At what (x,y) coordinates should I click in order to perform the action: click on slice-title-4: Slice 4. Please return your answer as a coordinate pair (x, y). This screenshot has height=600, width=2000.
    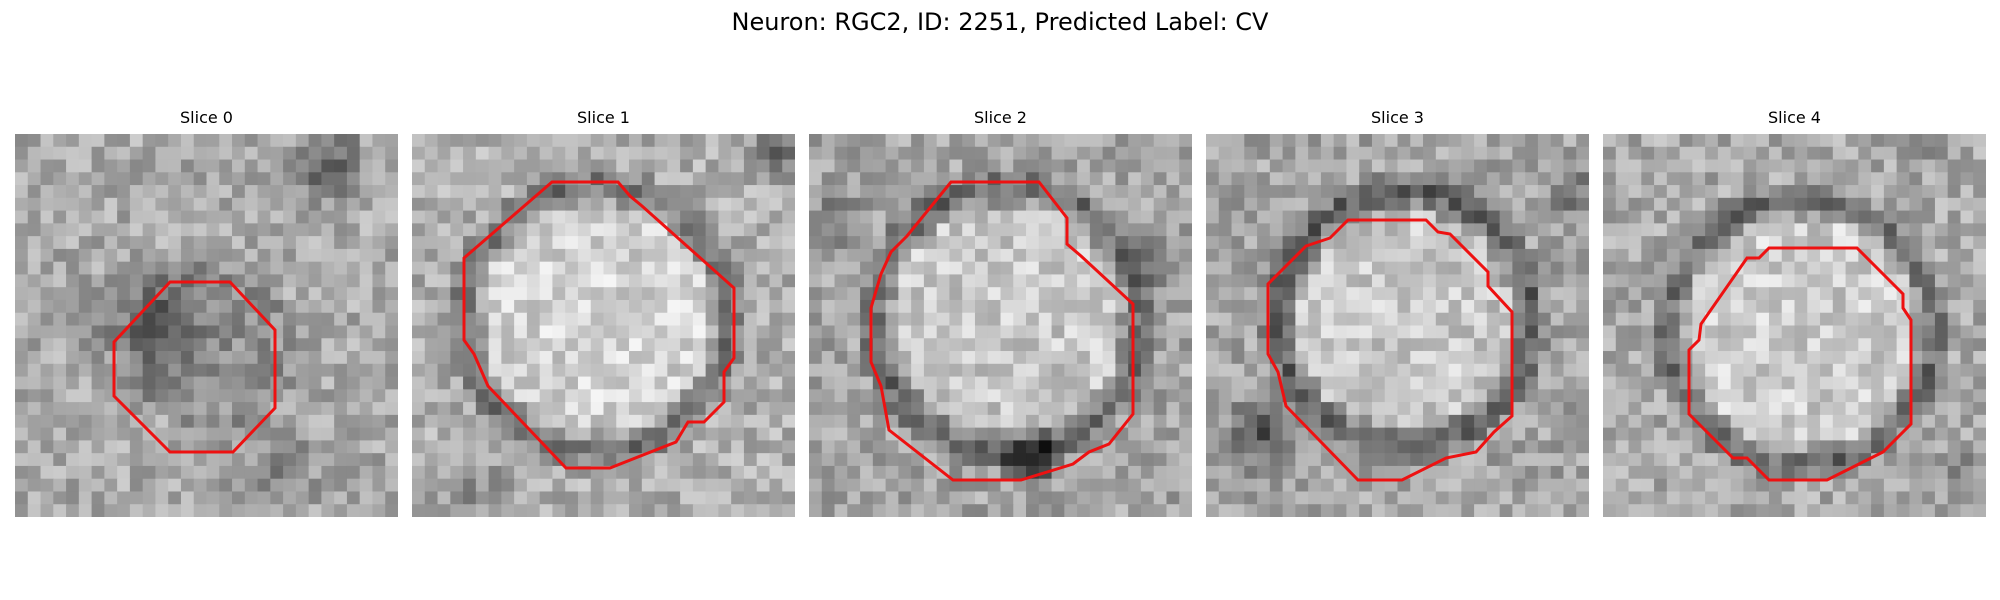
    Looking at the image, I should click on (1794, 117).